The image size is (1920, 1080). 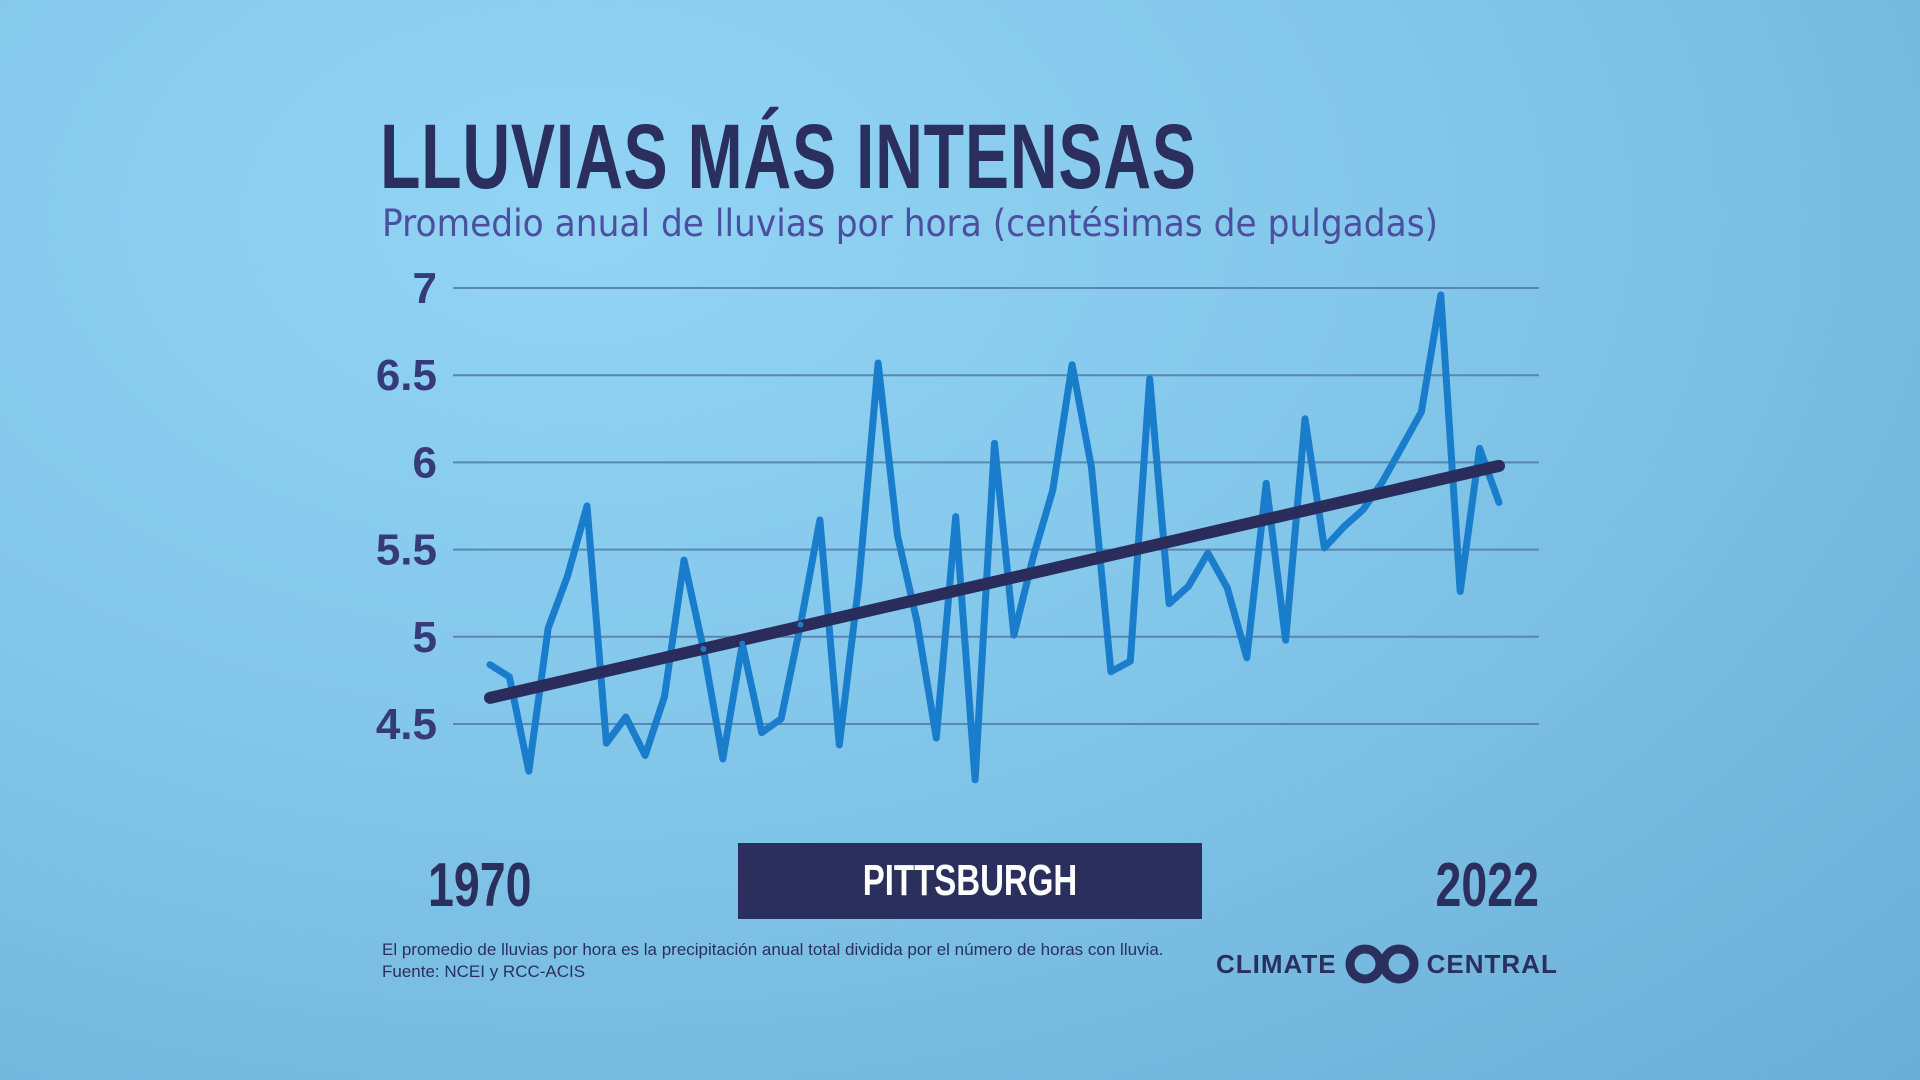 I want to click on logo-rings-icon, so click(x=1382, y=964).